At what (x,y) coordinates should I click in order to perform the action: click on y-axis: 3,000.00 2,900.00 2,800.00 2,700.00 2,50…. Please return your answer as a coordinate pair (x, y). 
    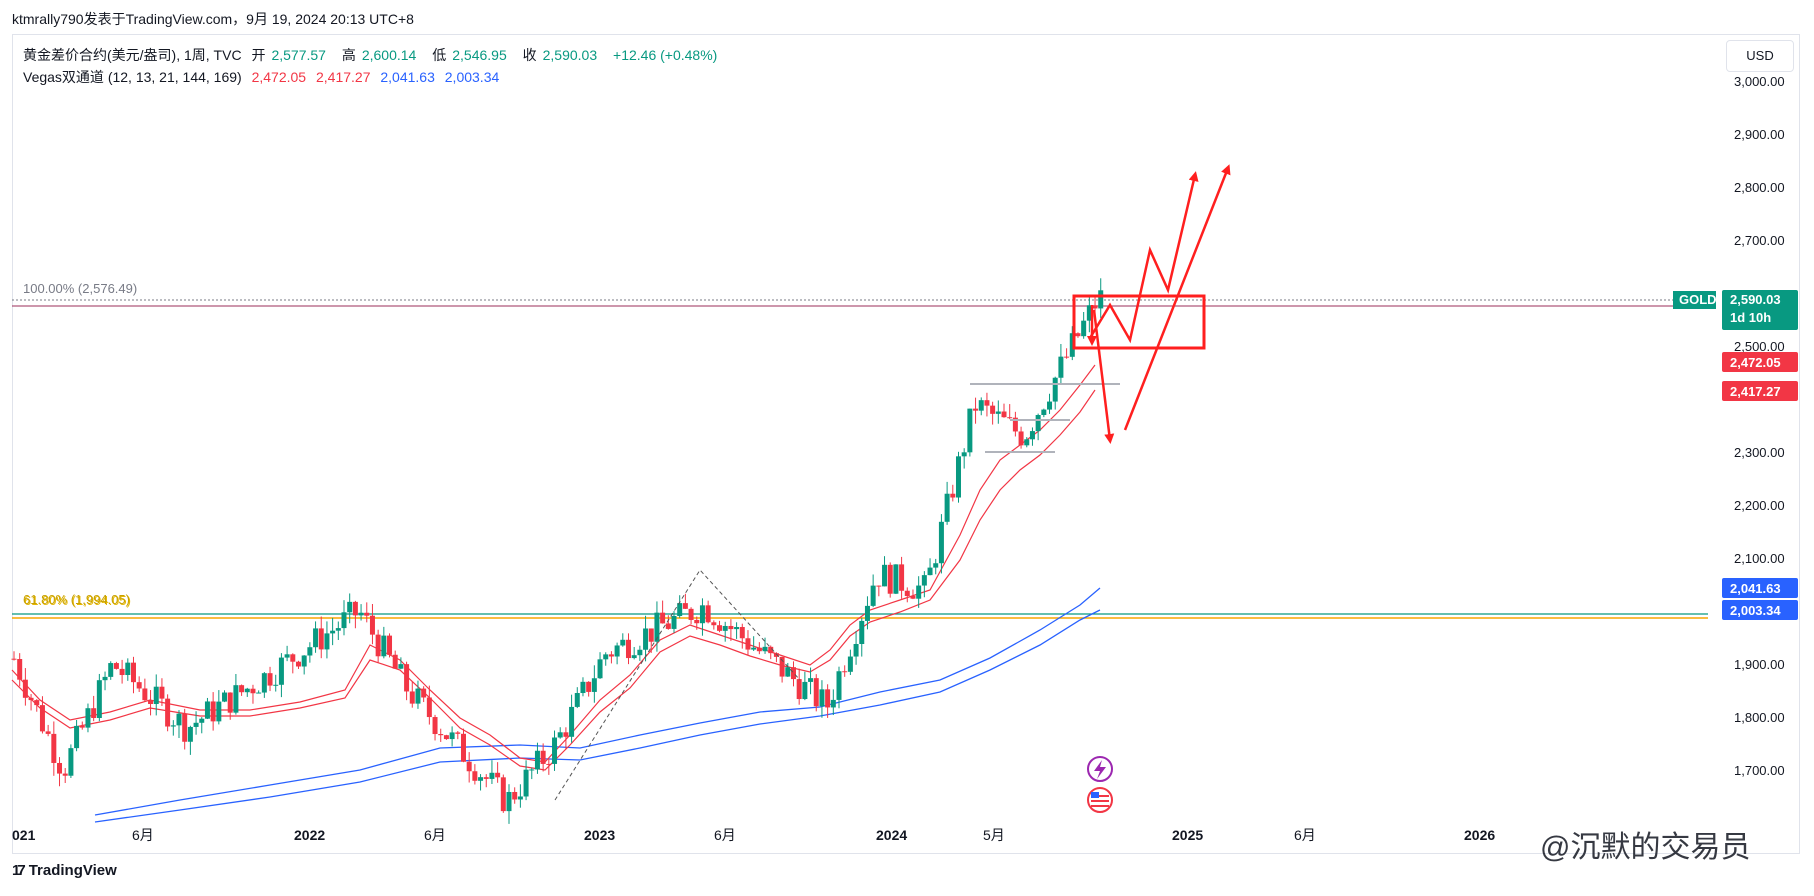
    Looking at the image, I should click on (1759, 426).